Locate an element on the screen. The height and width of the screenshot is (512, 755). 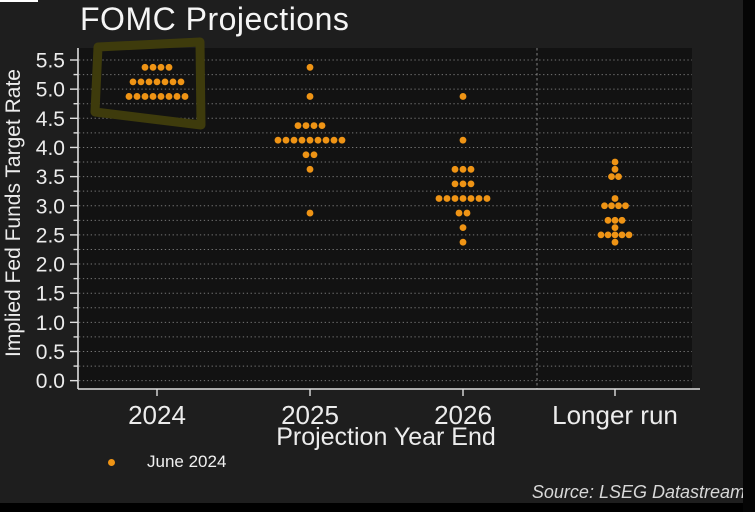
x-axis-title: Projection Year End is located at coordinates (386, 437).